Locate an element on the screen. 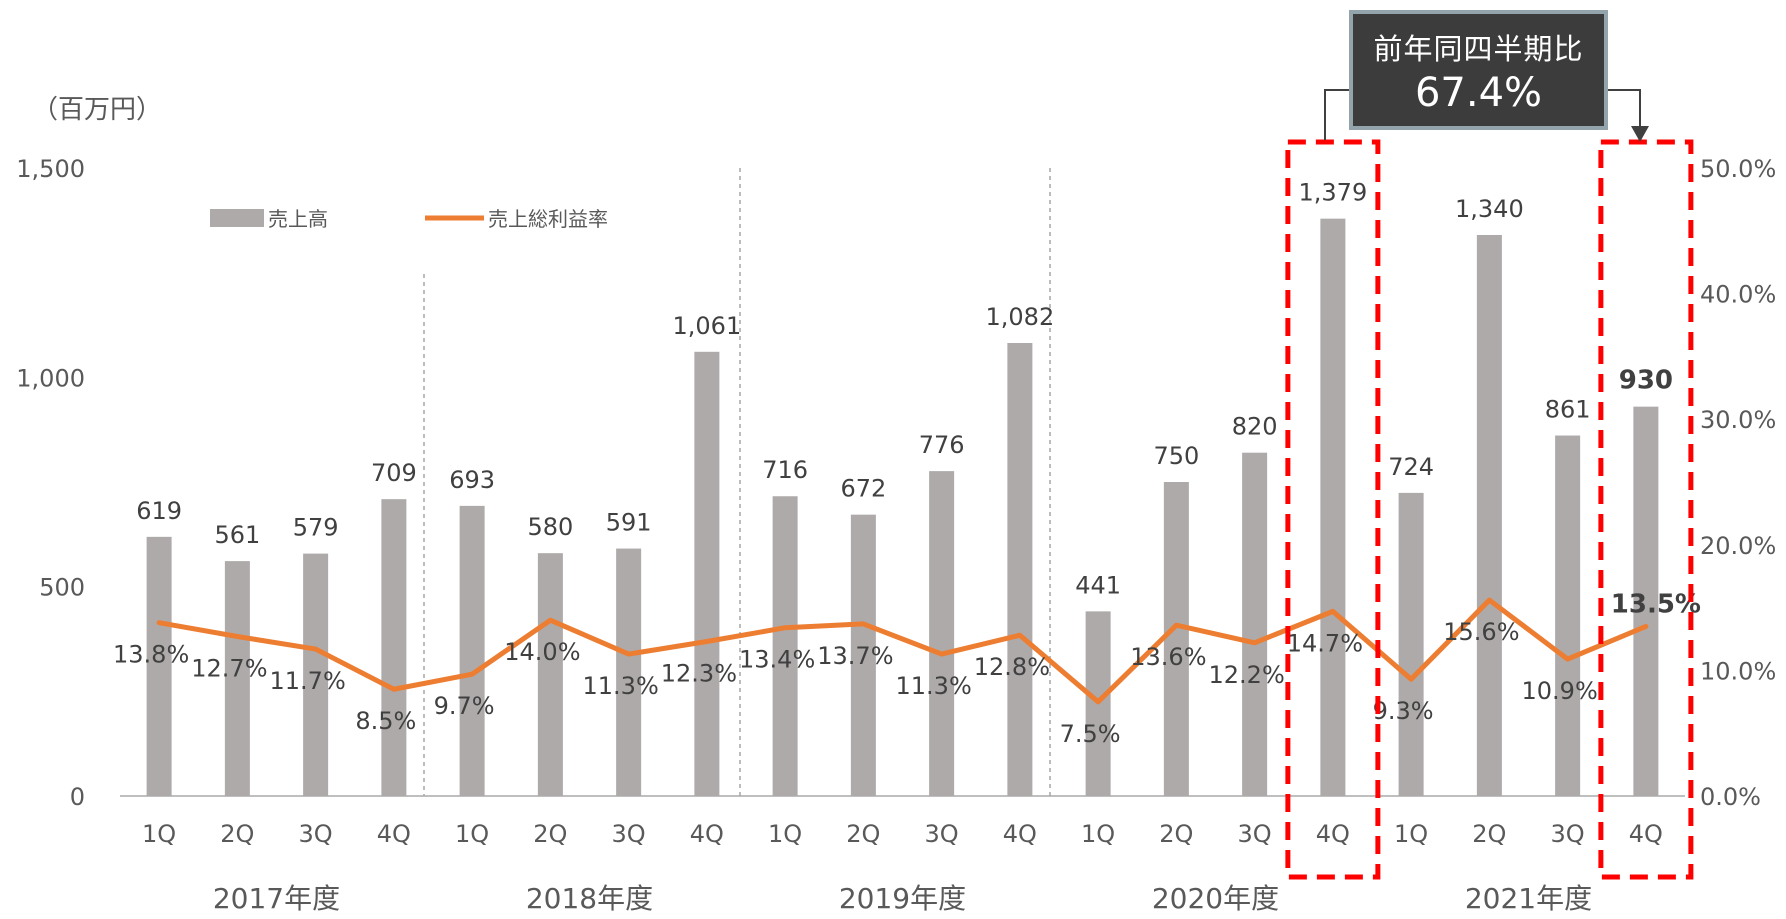 This screenshot has width=1786, height=919. year-label: 2018年度 is located at coordinates (589, 898).